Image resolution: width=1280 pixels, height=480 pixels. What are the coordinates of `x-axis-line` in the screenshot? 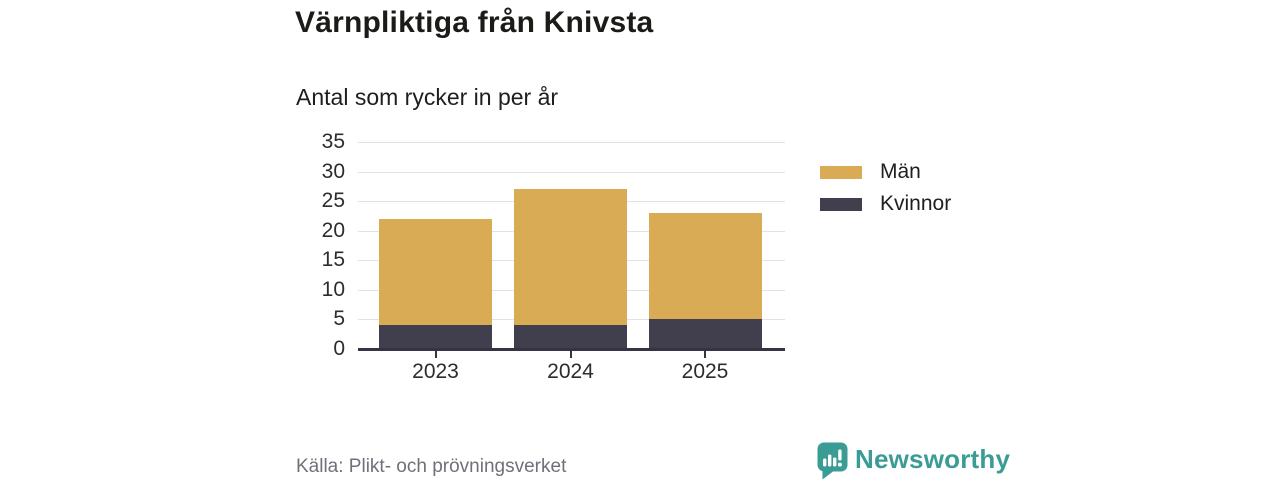 It's located at (571, 349).